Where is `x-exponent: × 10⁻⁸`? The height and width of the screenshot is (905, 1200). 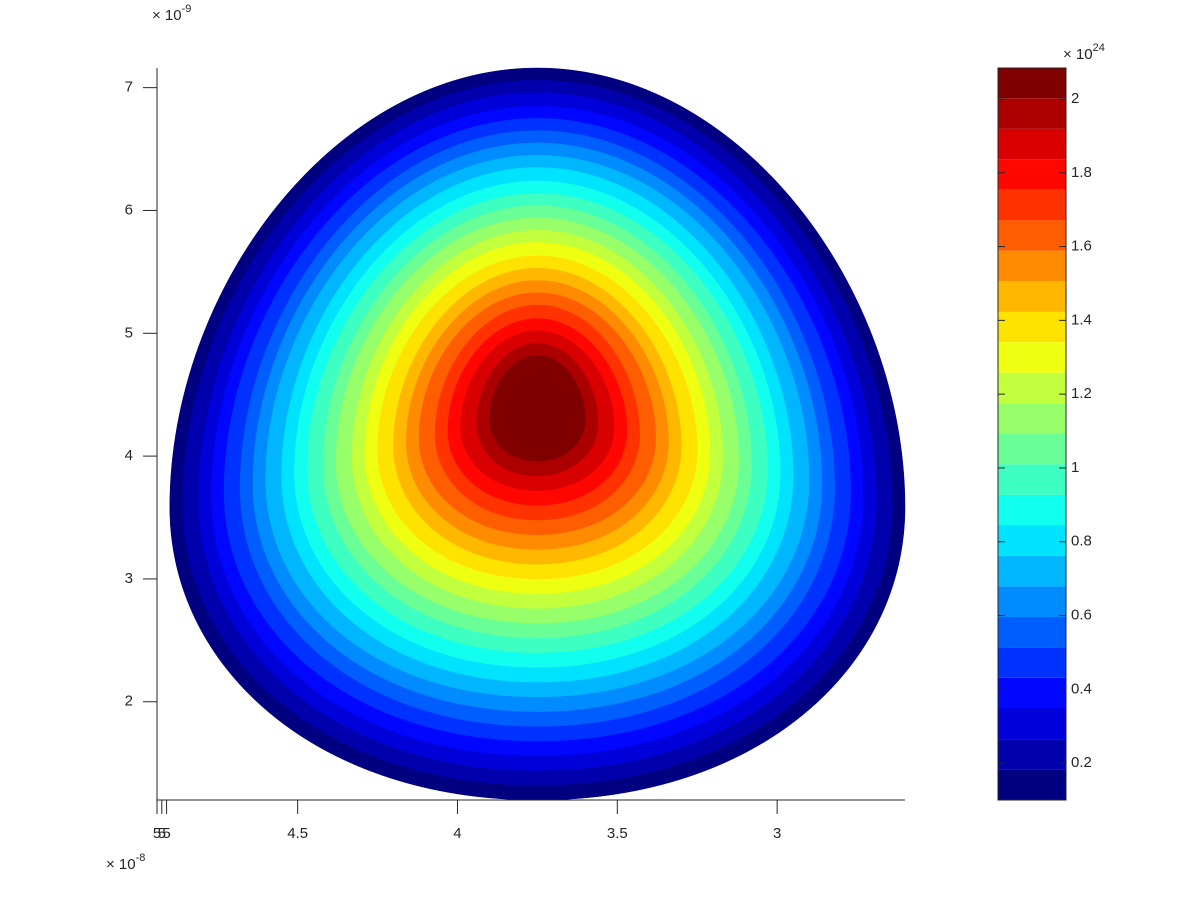 x-exponent: × 10⁻⁸ is located at coordinates (125, 862).